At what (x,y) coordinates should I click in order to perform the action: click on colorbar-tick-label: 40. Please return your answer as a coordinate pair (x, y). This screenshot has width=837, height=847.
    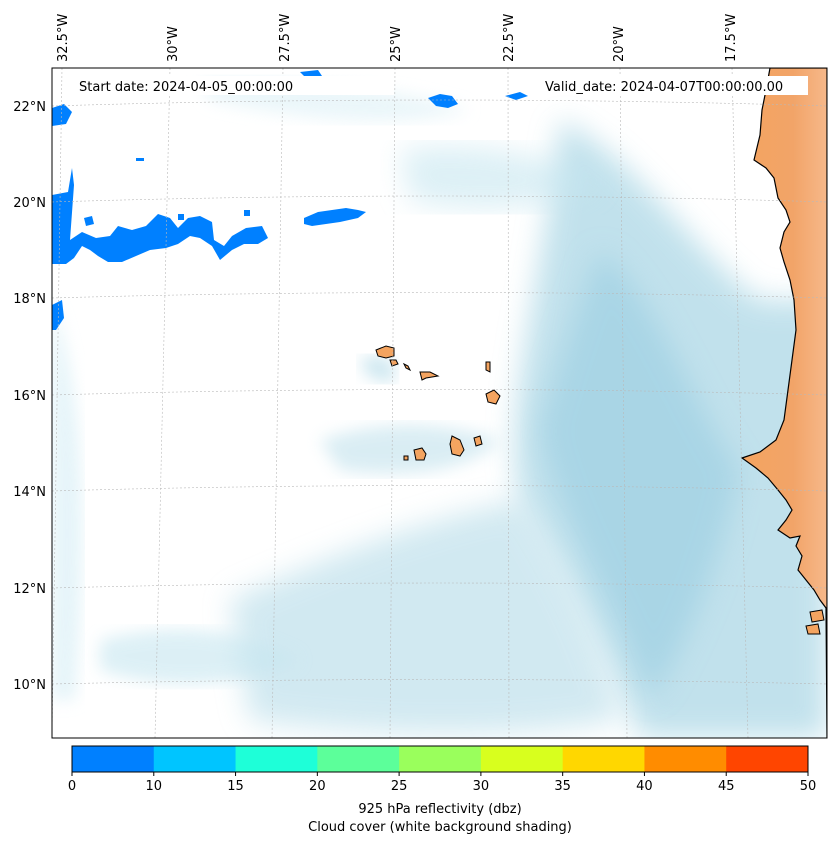
    Looking at the image, I should click on (644, 786).